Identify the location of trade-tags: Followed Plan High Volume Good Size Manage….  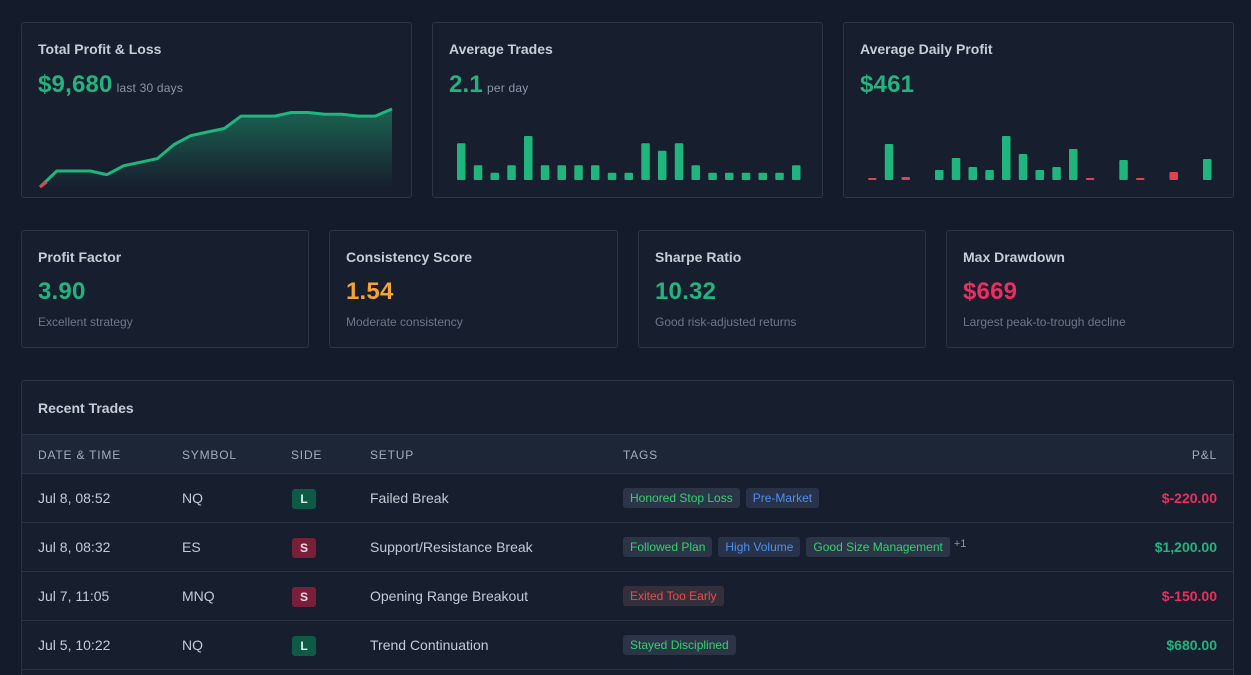
(794, 547).